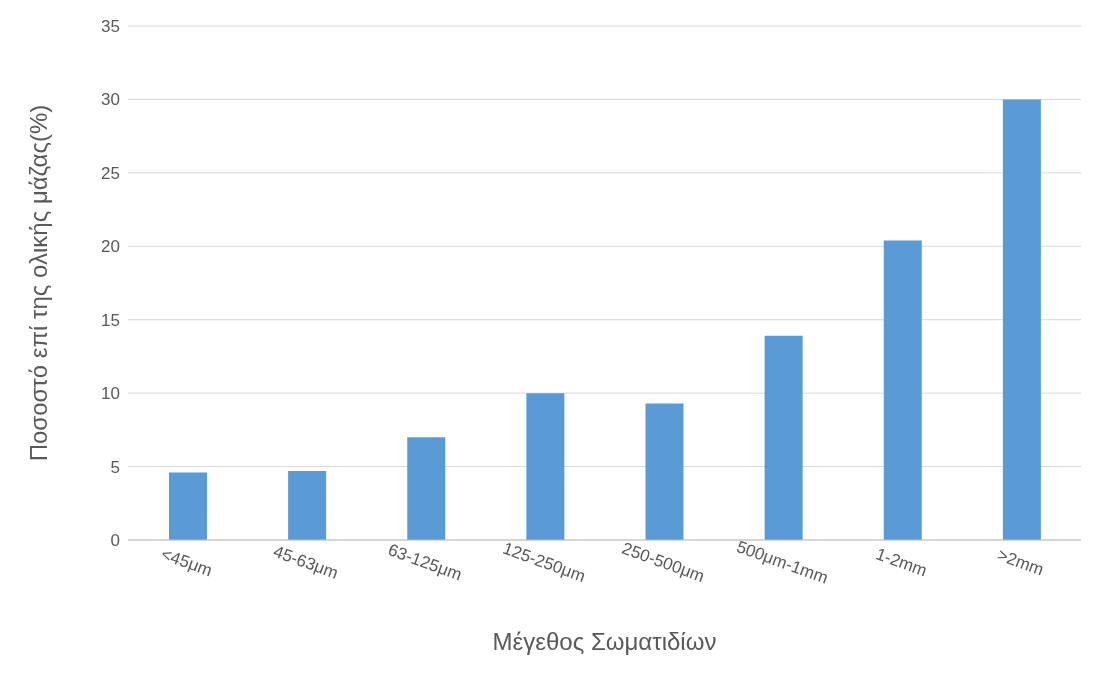 This screenshot has height=688, width=1099. I want to click on x-axis-title: Μέγεθος Σωματιδίων, so click(604, 641).